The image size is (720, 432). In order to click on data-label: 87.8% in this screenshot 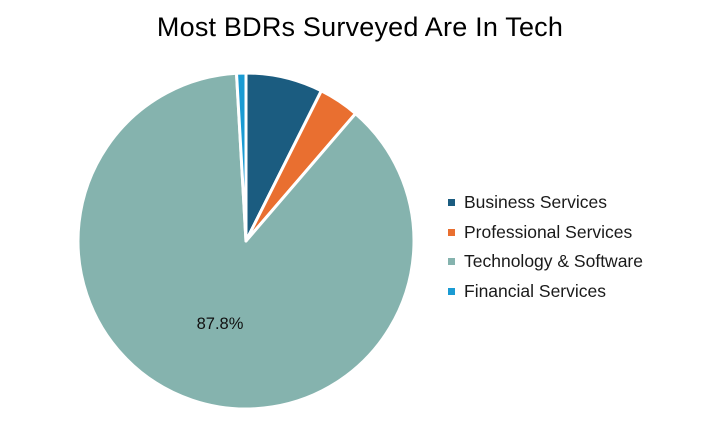, I will do `click(220, 324)`.